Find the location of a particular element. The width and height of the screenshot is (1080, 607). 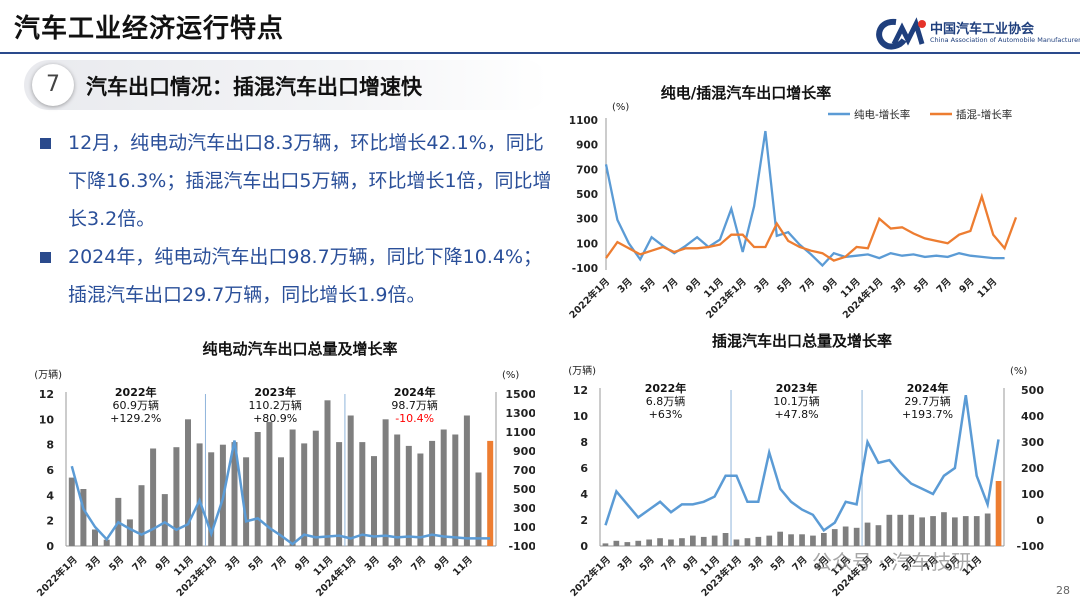

annotation-total: 29.7万辆 is located at coordinates (927, 401).